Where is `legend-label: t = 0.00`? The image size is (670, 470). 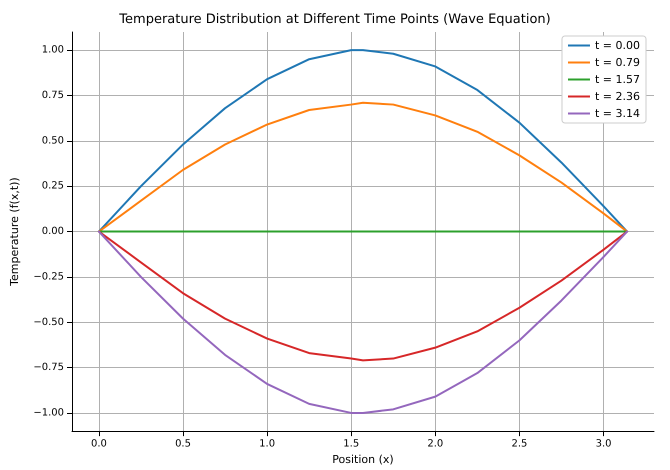
legend-label: t = 0.00 is located at coordinates (617, 45).